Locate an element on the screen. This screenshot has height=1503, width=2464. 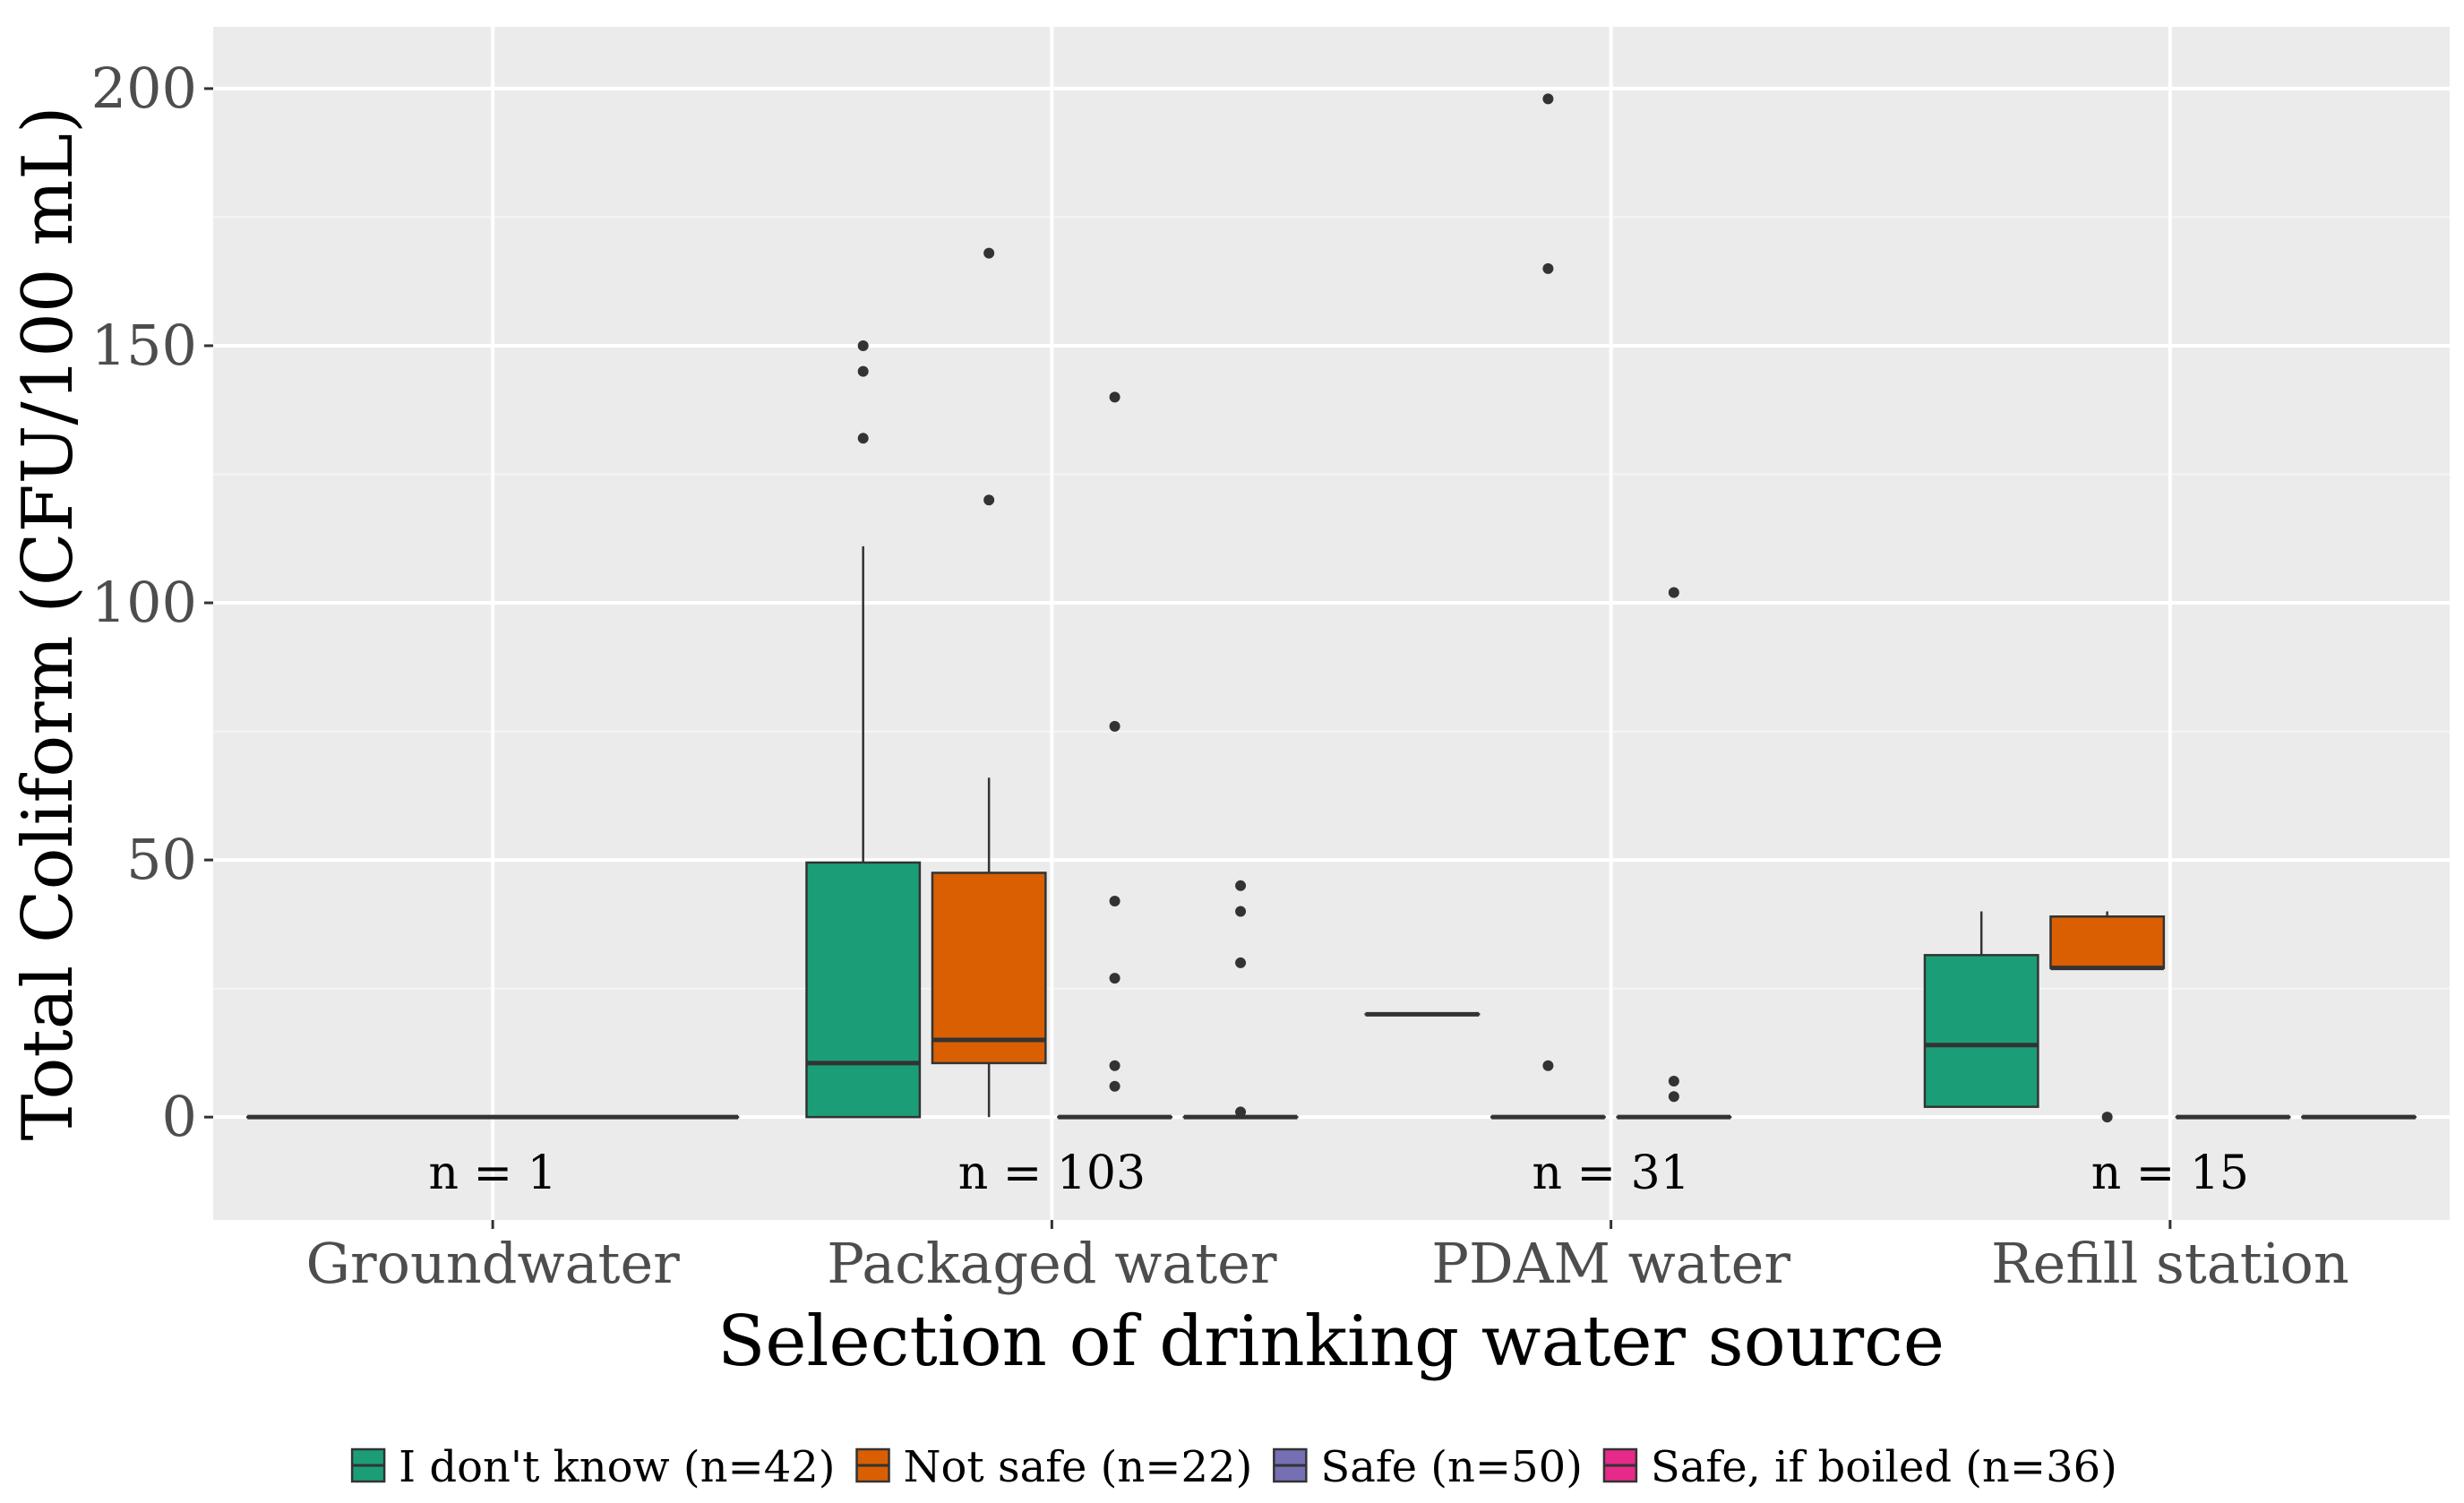
legend-item: I don't know (n=42) is located at coordinates (593, 1467).